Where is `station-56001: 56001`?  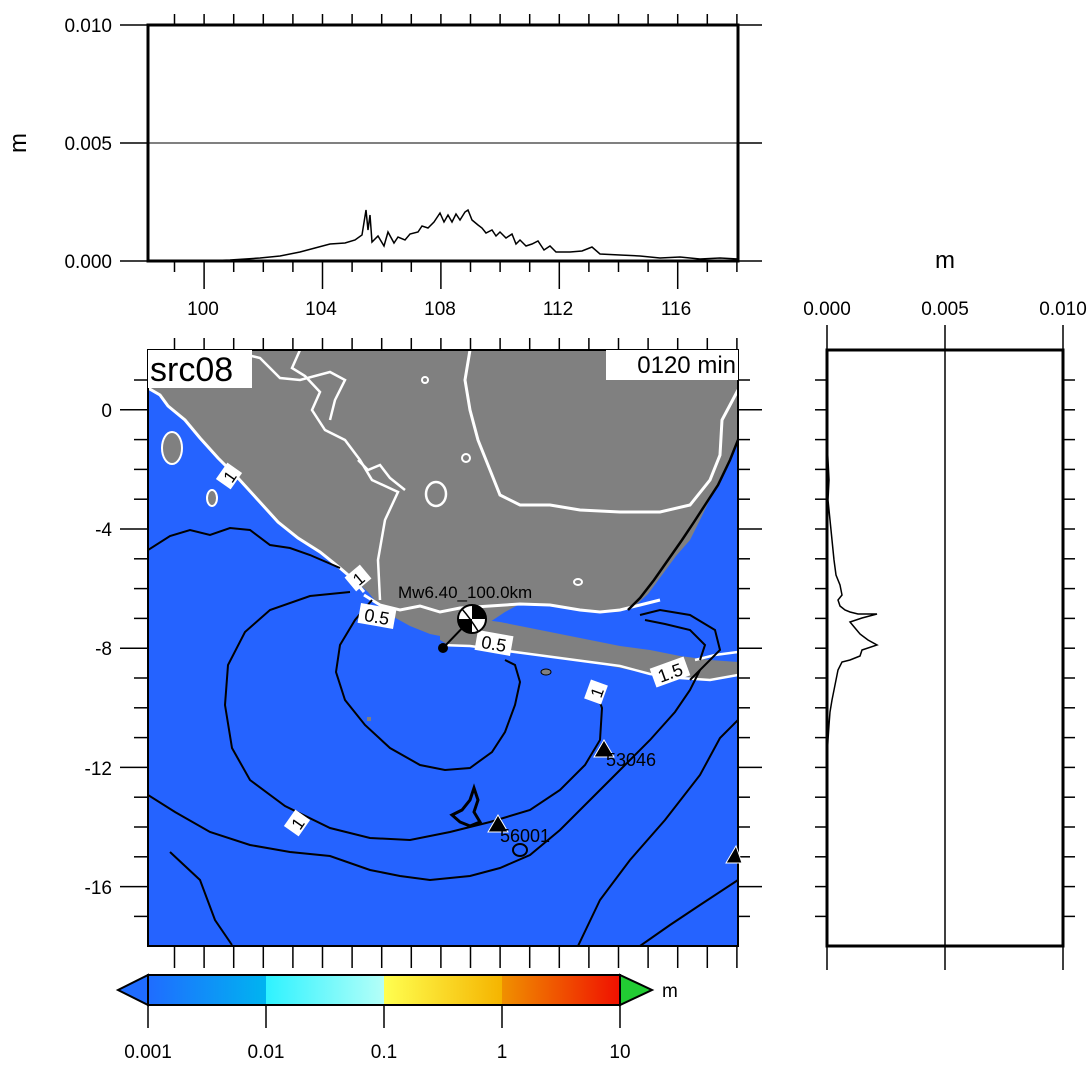
station-56001: 56001 is located at coordinates (518, 830).